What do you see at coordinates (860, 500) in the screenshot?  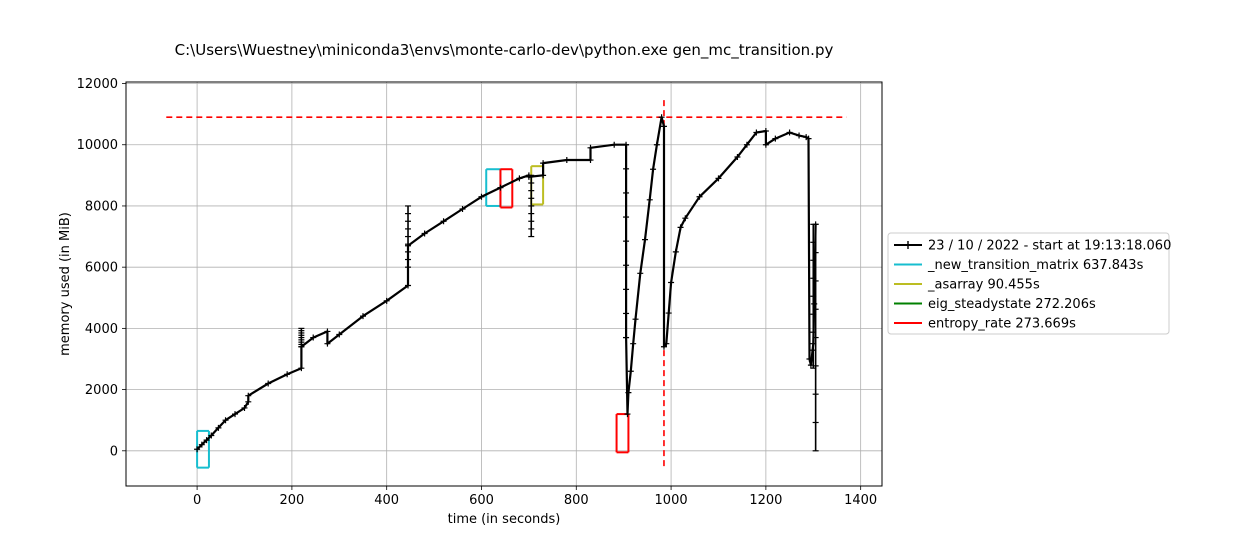 I see `x-tick-label: 1400` at bounding box center [860, 500].